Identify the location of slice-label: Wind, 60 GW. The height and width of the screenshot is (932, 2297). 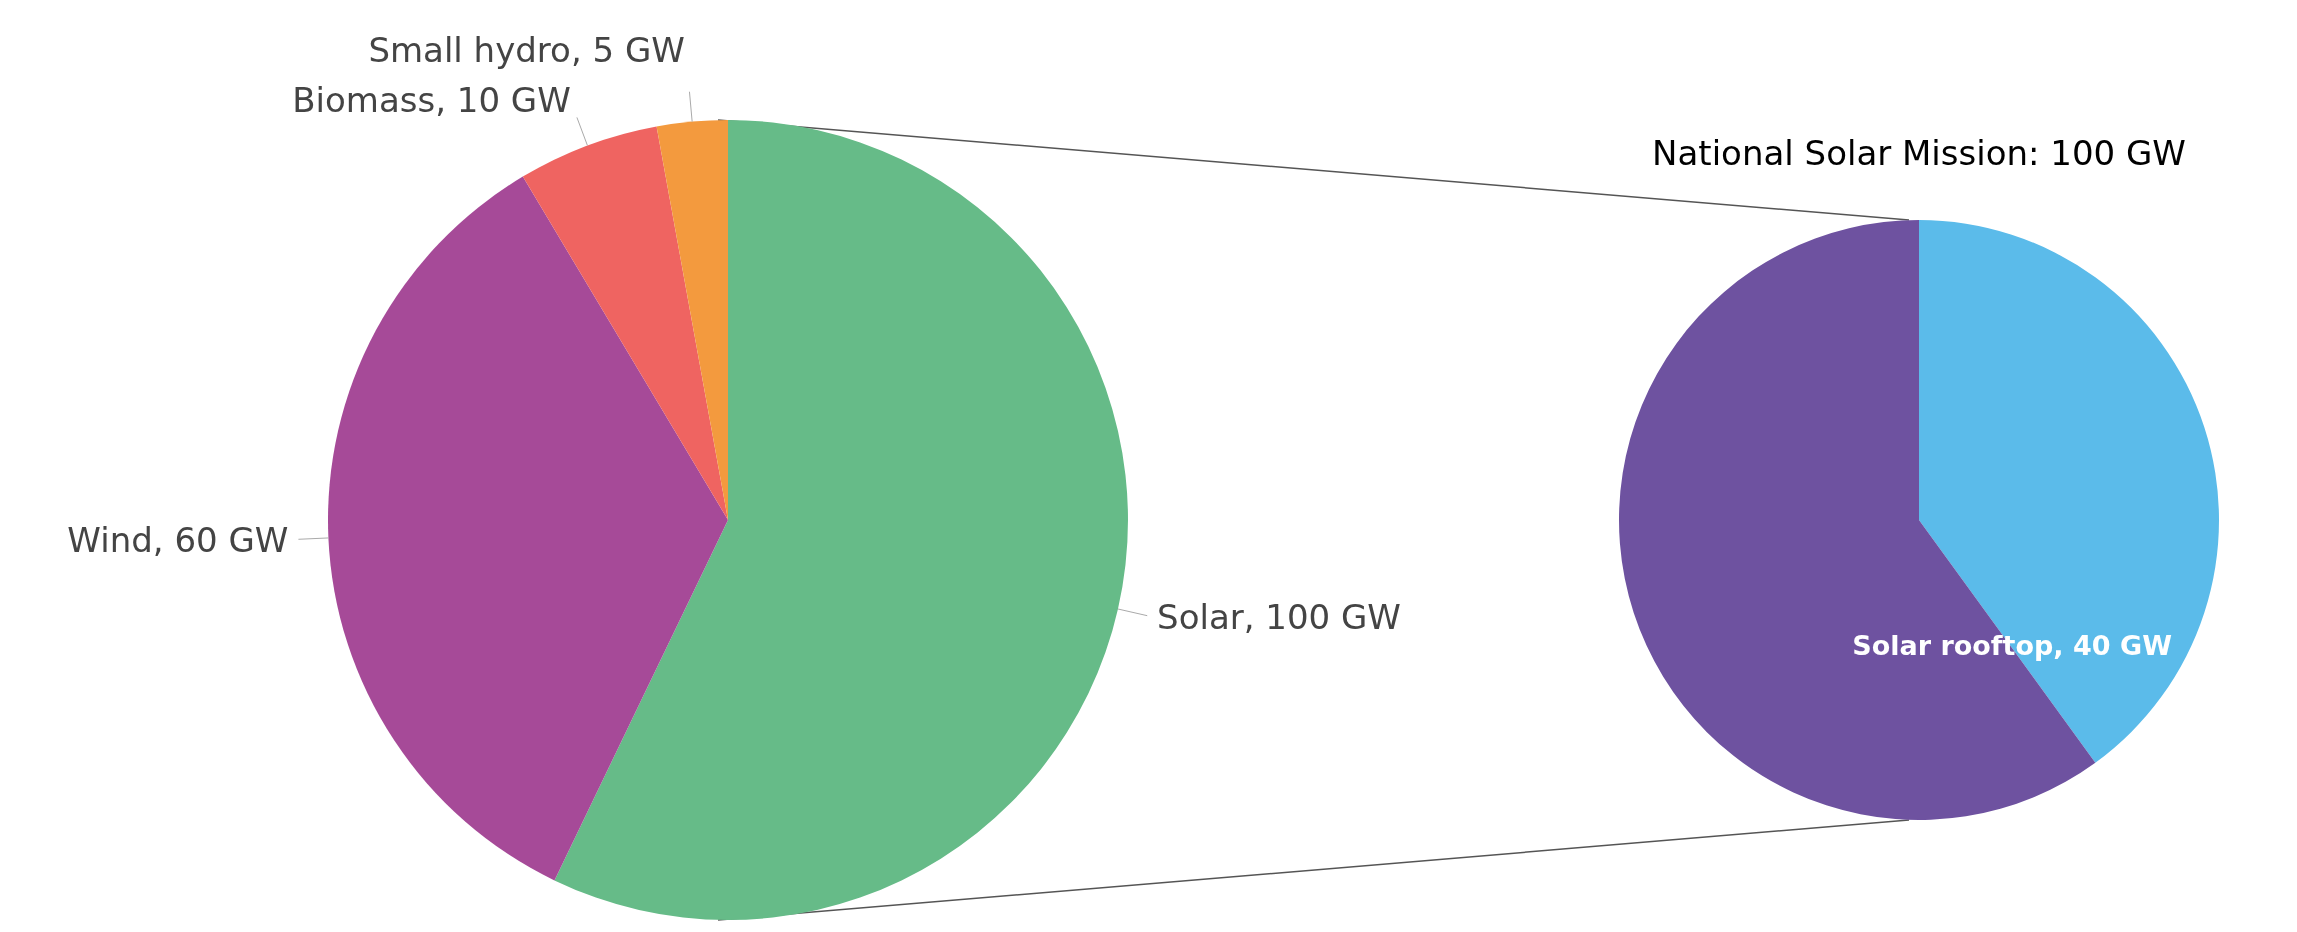
(178, 539).